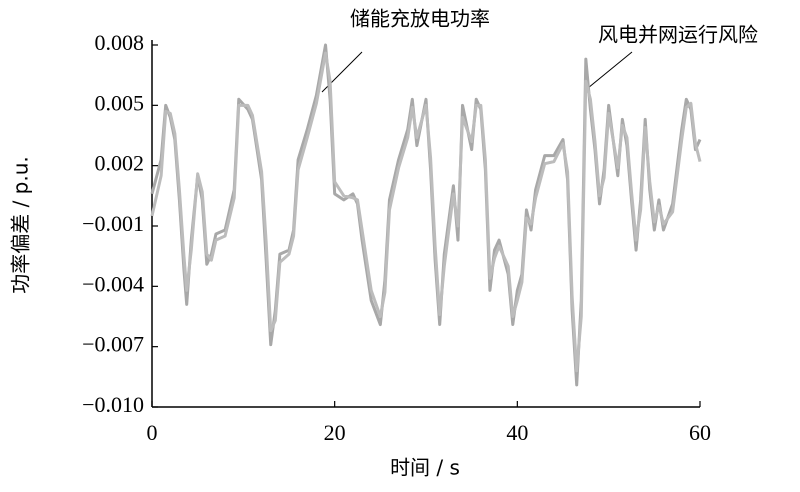 This screenshot has width=800, height=492. Describe the element at coordinates (610, 70) in the screenshot. I see `annotation-leader` at that location.